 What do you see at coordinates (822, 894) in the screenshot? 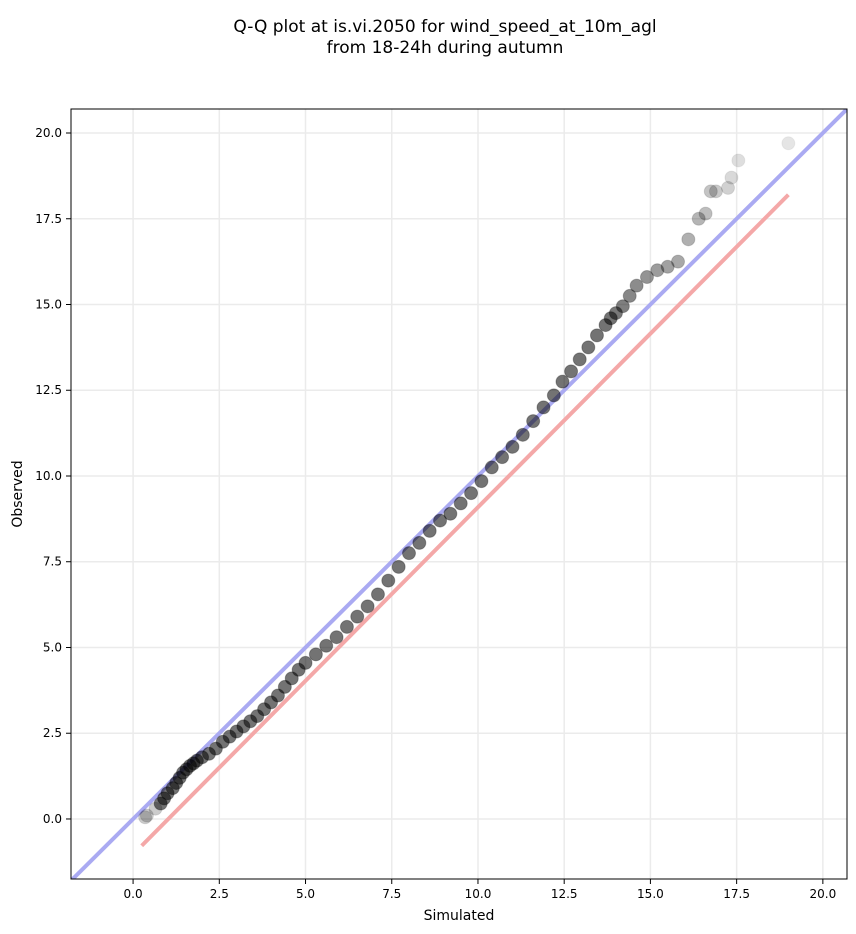
I see `x-tick-label: 20.0` at bounding box center [822, 894].